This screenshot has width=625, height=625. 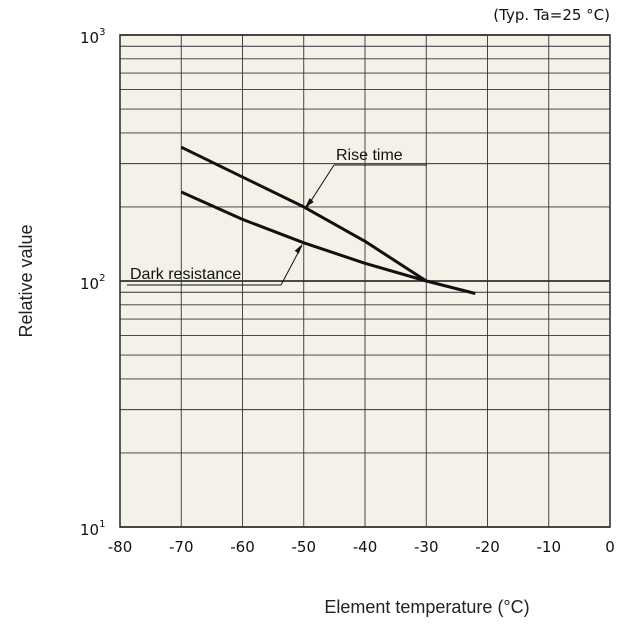 I want to click on series-line-rise-time, so click(x=304, y=214).